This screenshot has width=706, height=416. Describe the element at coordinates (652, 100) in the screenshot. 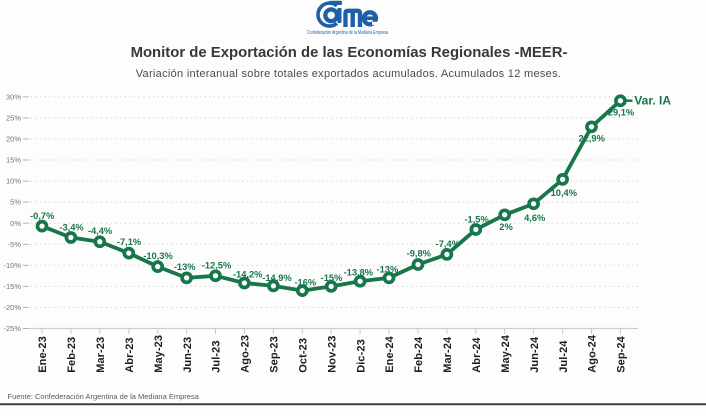

I see `svg-text: Var. IA` at that location.